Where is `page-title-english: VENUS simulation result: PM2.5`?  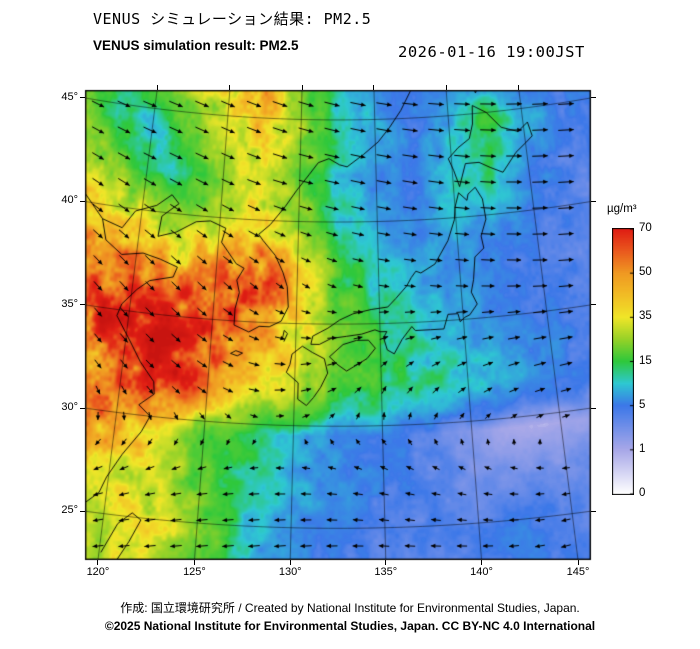
page-title-english: VENUS simulation result: PM2.5 is located at coordinates (196, 45).